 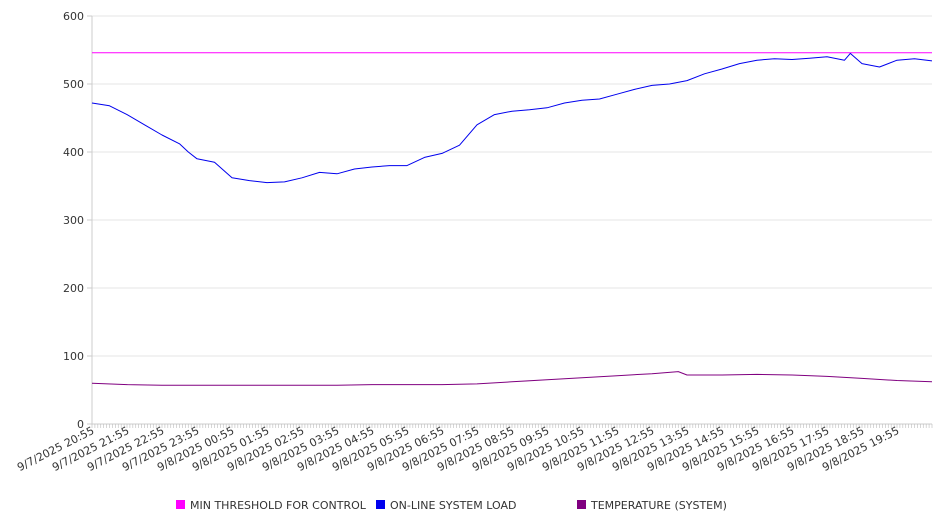 What do you see at coordinates (80, 424) in the screenshot?
I see `y-tick-label: 0` at bounding box center [80, 424].